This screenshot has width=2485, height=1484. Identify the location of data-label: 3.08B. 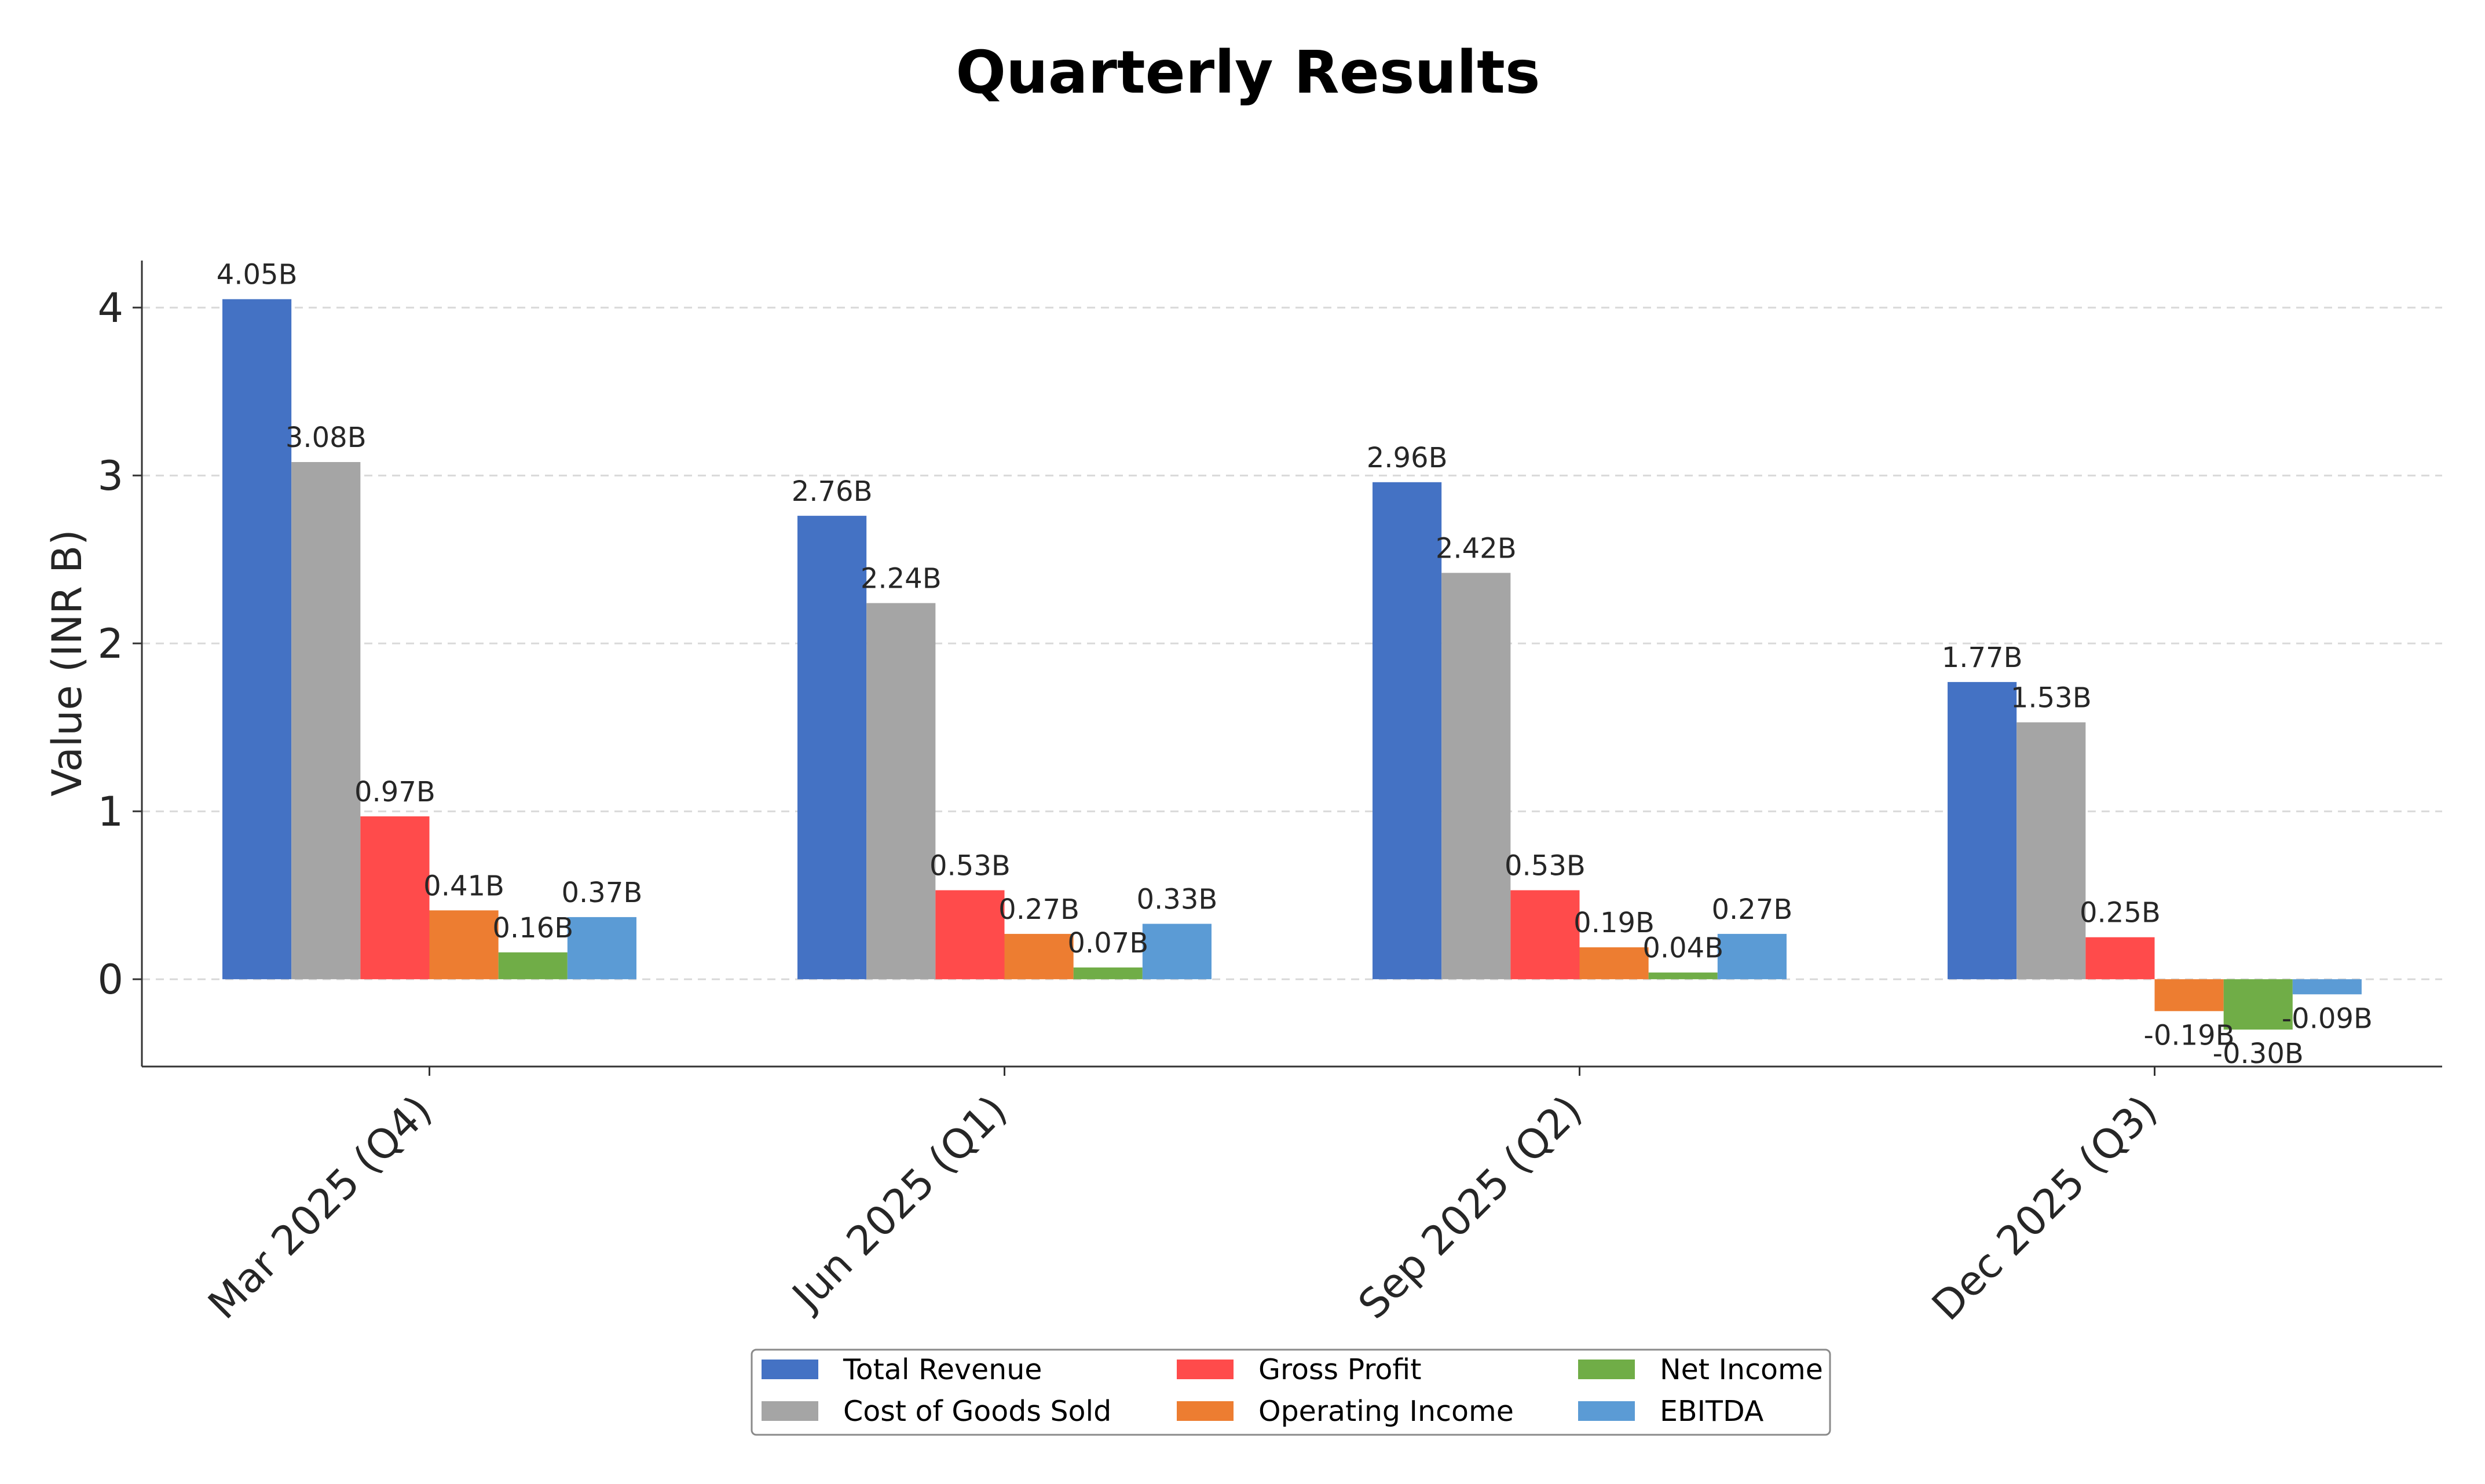
(326, 438).